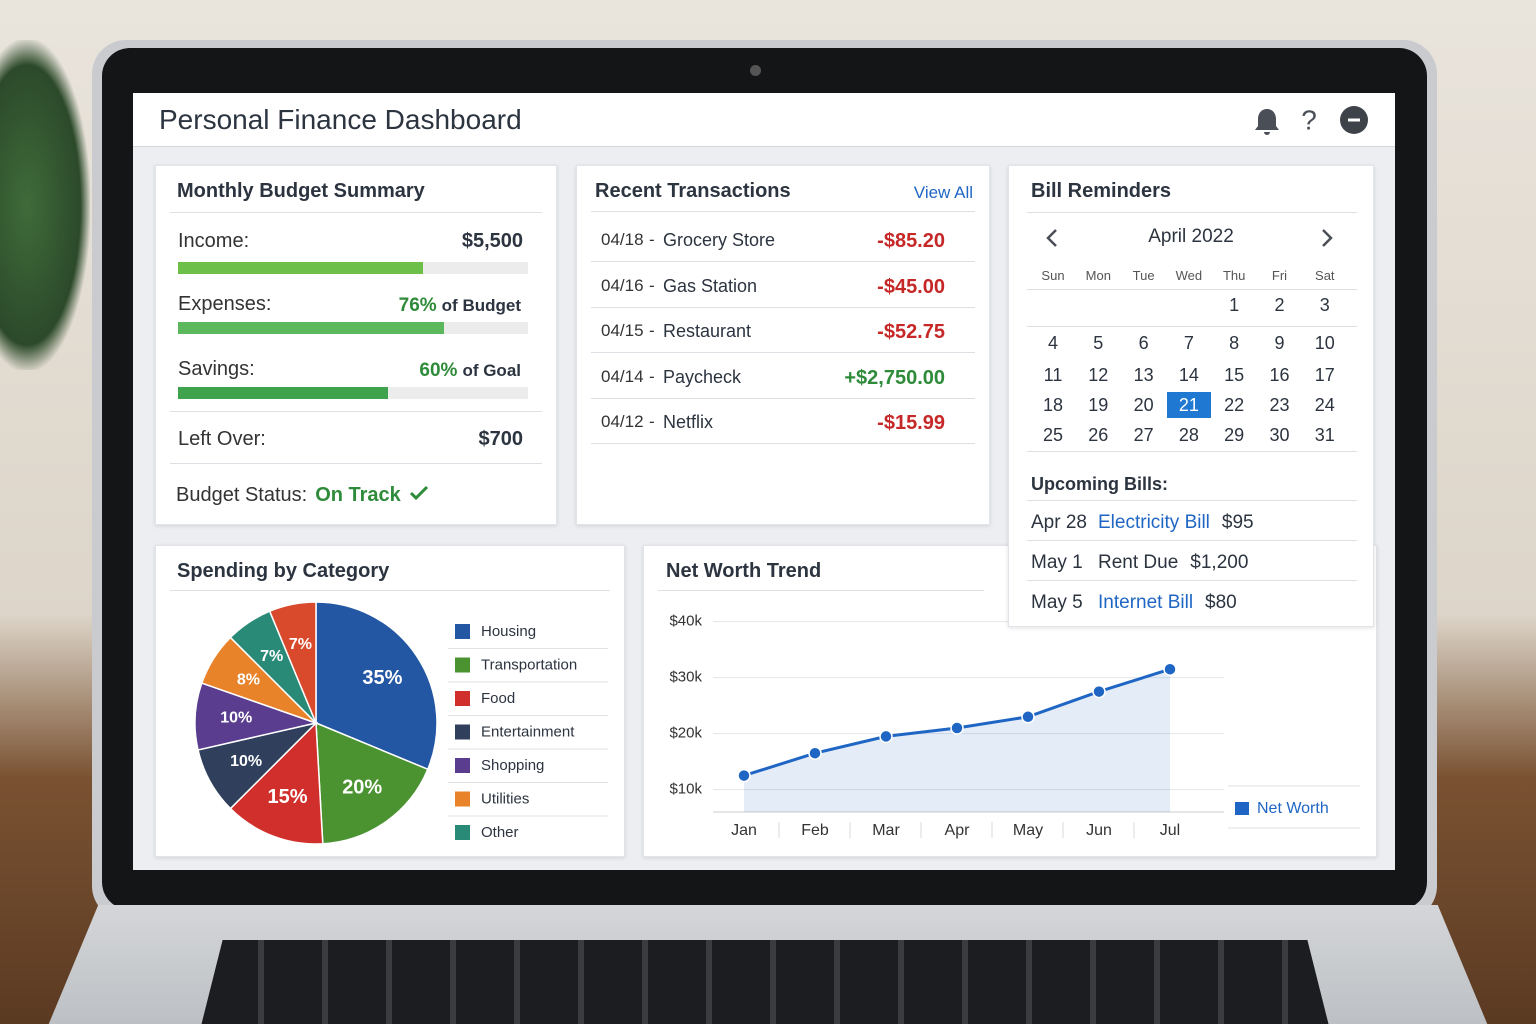 This screenshot has width=1536, height=1024. Describe the element at coordinates (1234, 343) in the screenshot. I see `calendar-day: 8` at that location.